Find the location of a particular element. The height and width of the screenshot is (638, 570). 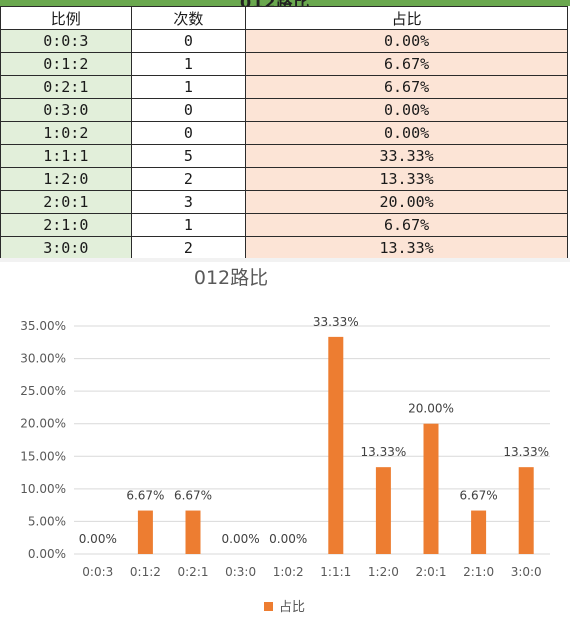

cell-count: 5 is located at coordinates (188, 156).